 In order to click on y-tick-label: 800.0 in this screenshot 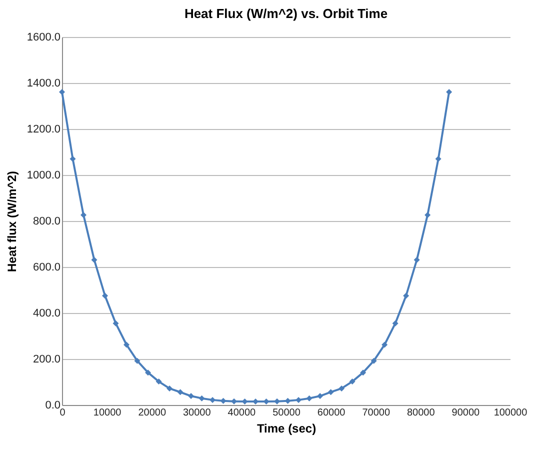, I will do `click(46, 222)`.